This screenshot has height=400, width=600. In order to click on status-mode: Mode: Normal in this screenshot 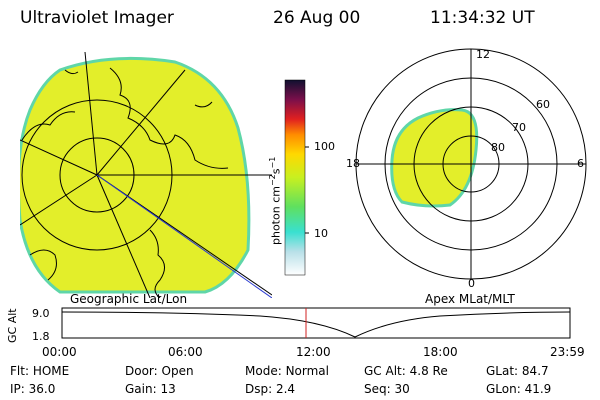, I will do `click(287, 371)`.